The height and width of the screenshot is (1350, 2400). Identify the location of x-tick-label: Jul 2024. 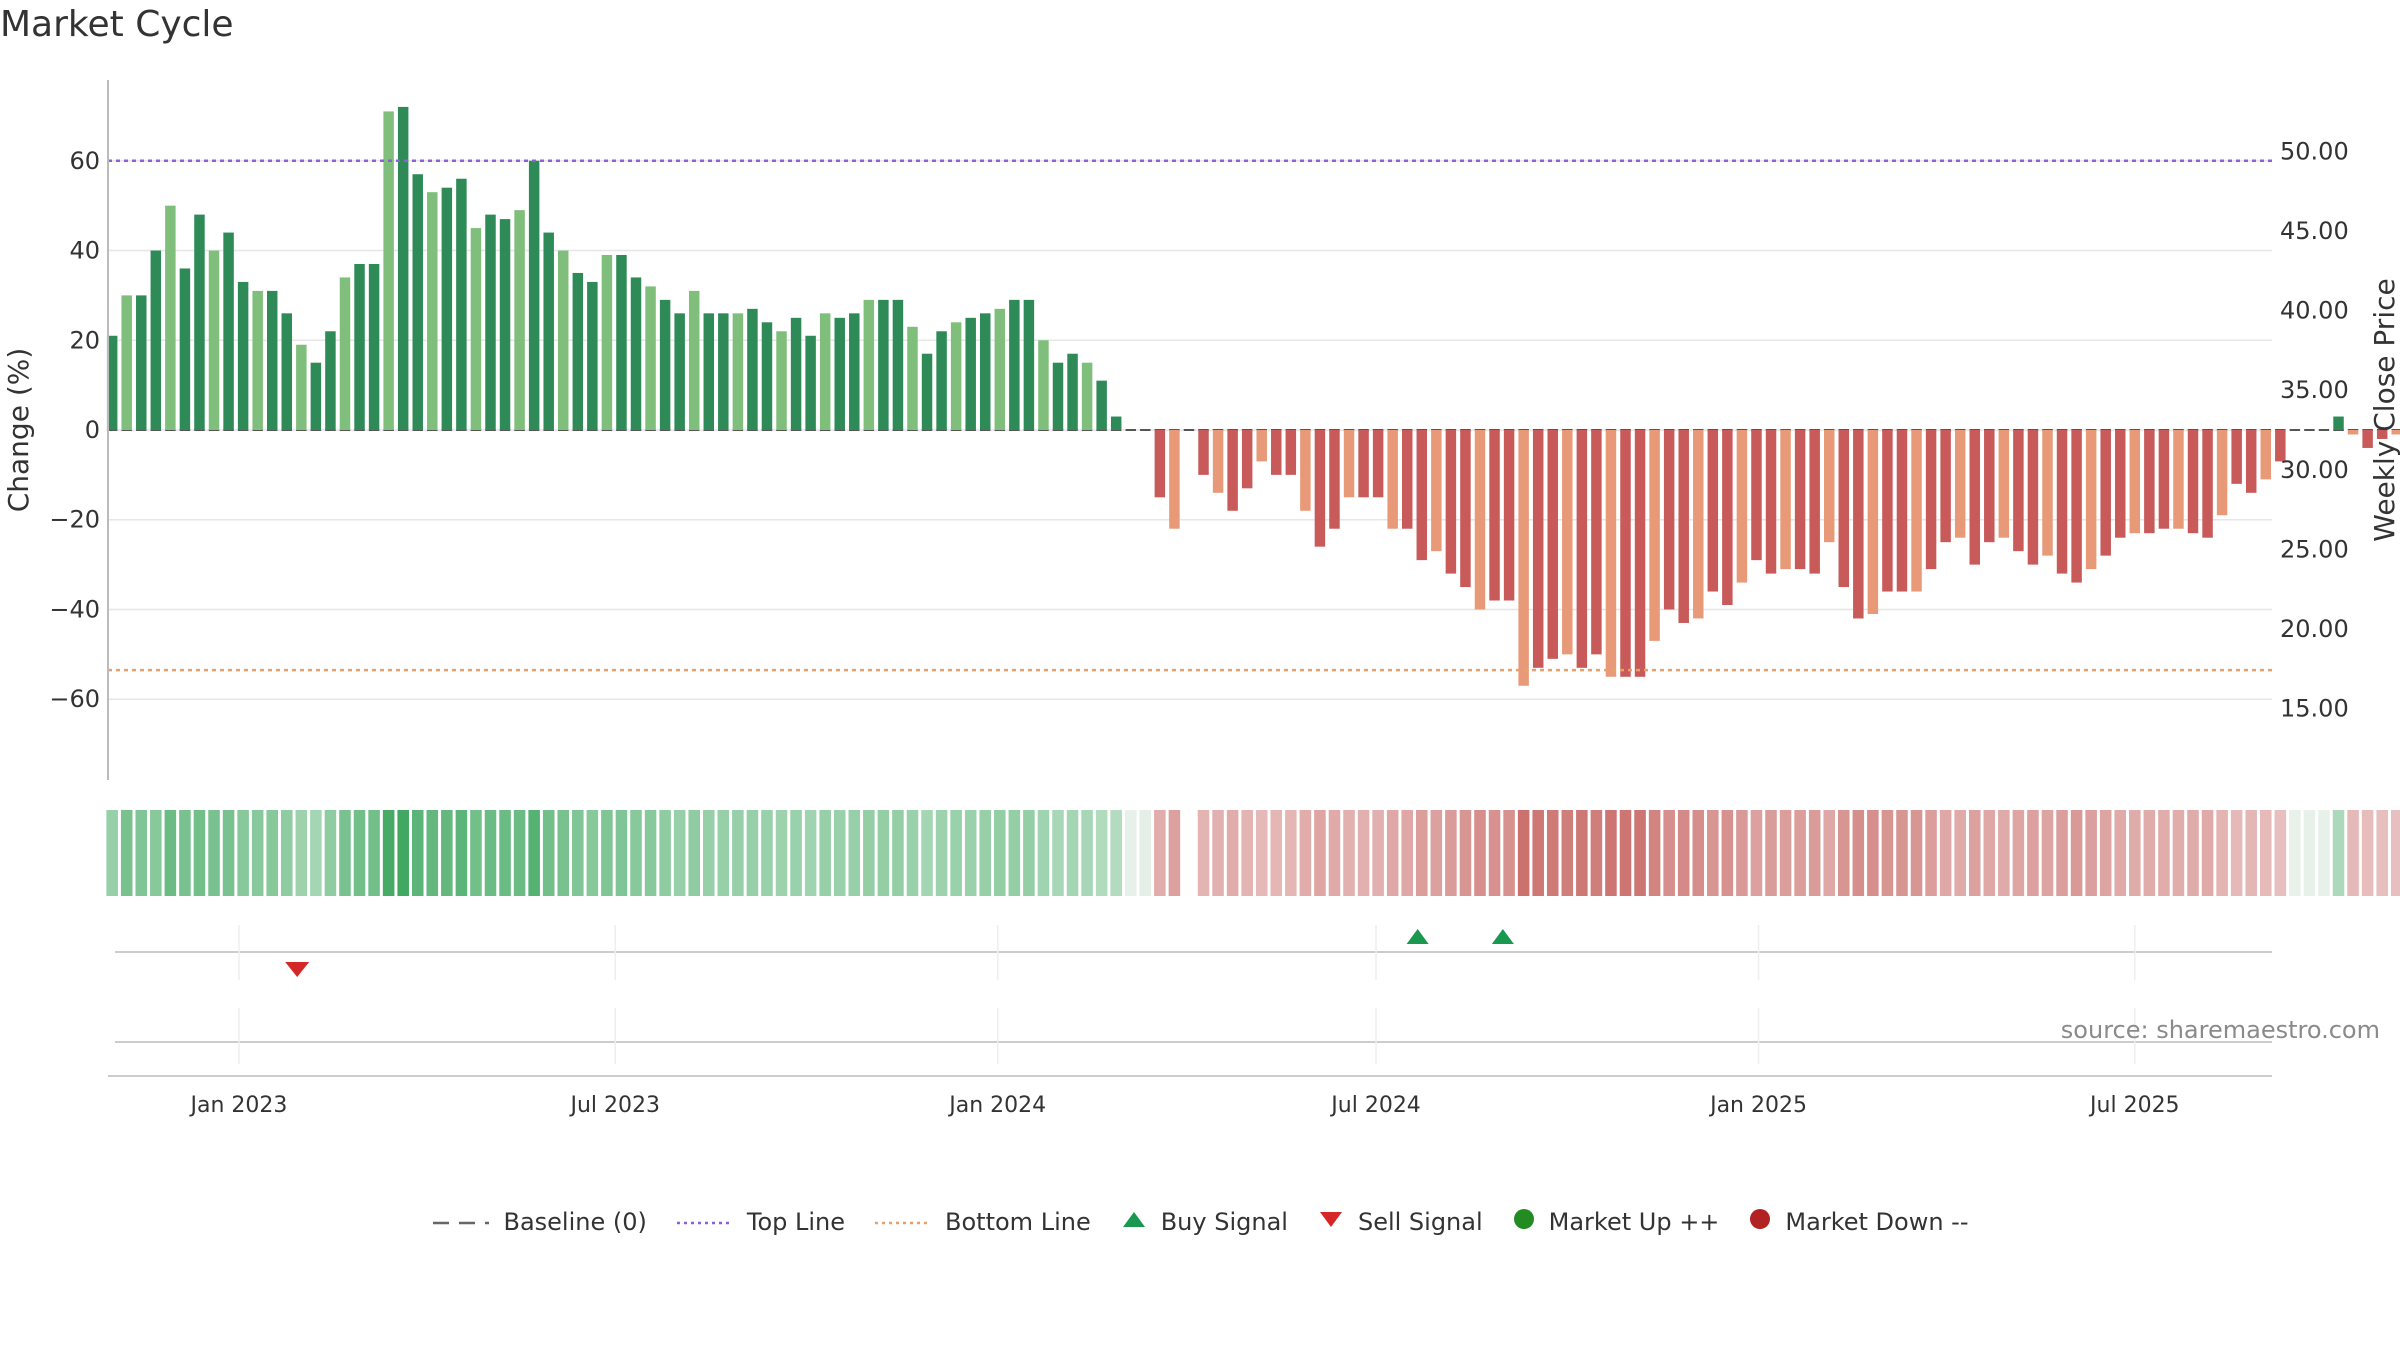
(1375, 1105).